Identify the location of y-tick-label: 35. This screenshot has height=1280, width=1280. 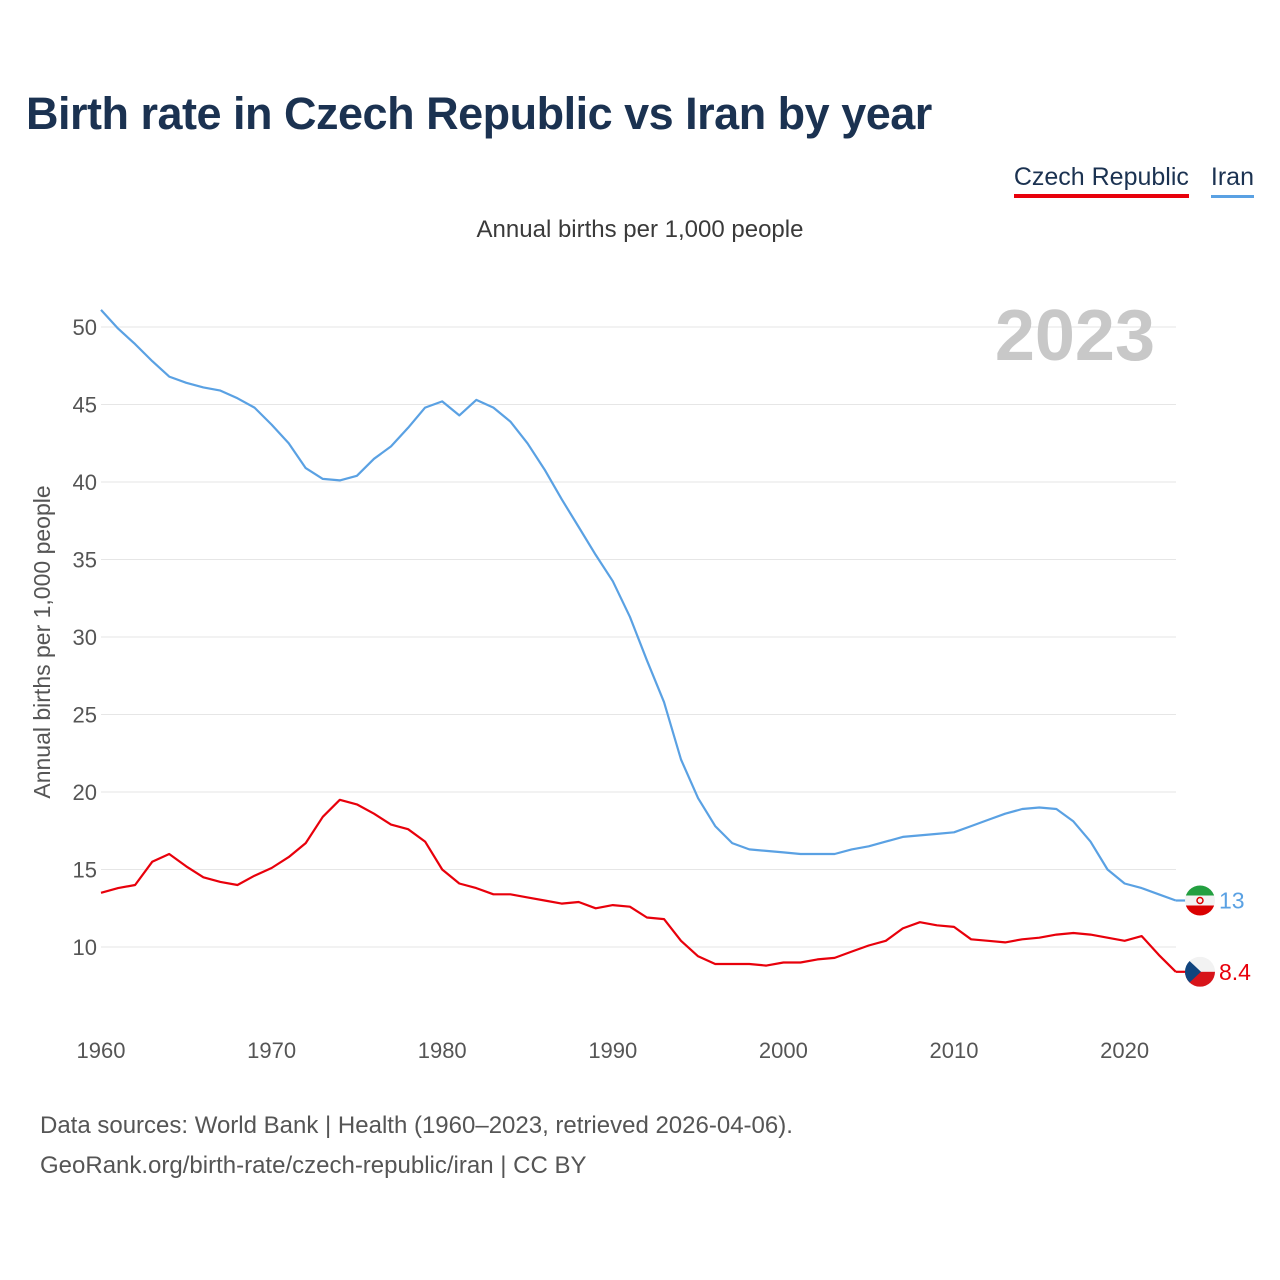
(85, 560).